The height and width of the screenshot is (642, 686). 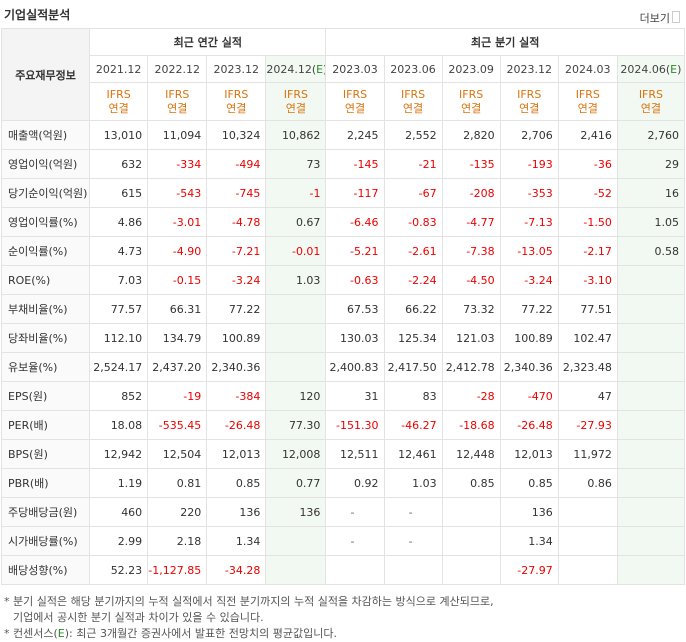 What do you see at coordinates (177, 164) in the screenshot?
I see `value-cell: -334` at bounding box center [177, 164].